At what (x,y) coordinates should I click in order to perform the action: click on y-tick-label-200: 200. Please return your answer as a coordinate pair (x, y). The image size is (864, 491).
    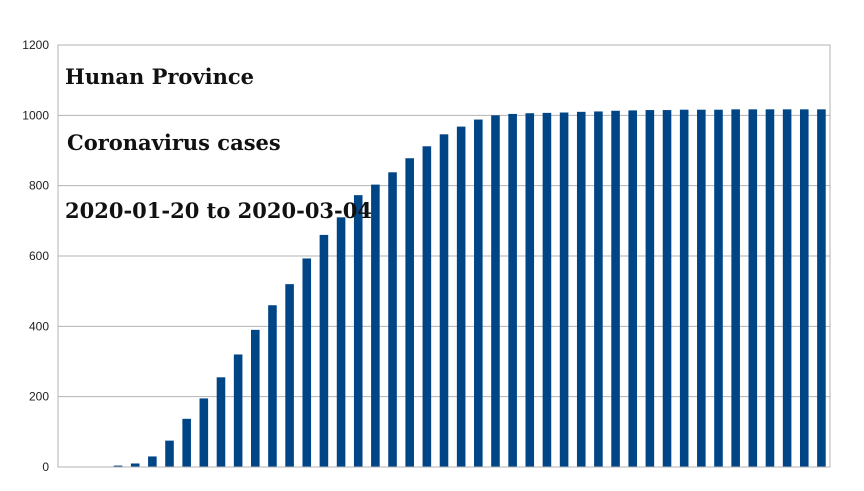
    Looking at the image, I should click on (39, 397).